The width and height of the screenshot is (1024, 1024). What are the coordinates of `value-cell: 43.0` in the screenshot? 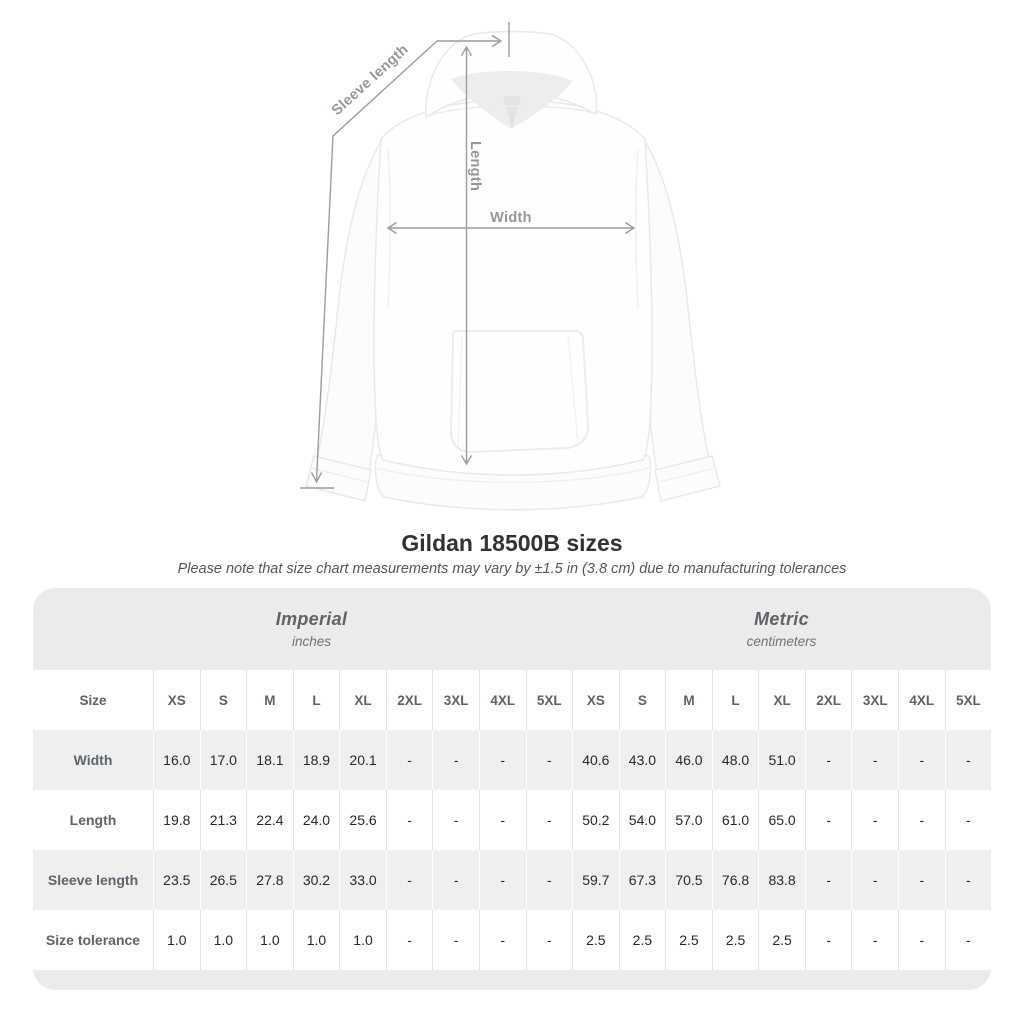 It's located at (642, 760).